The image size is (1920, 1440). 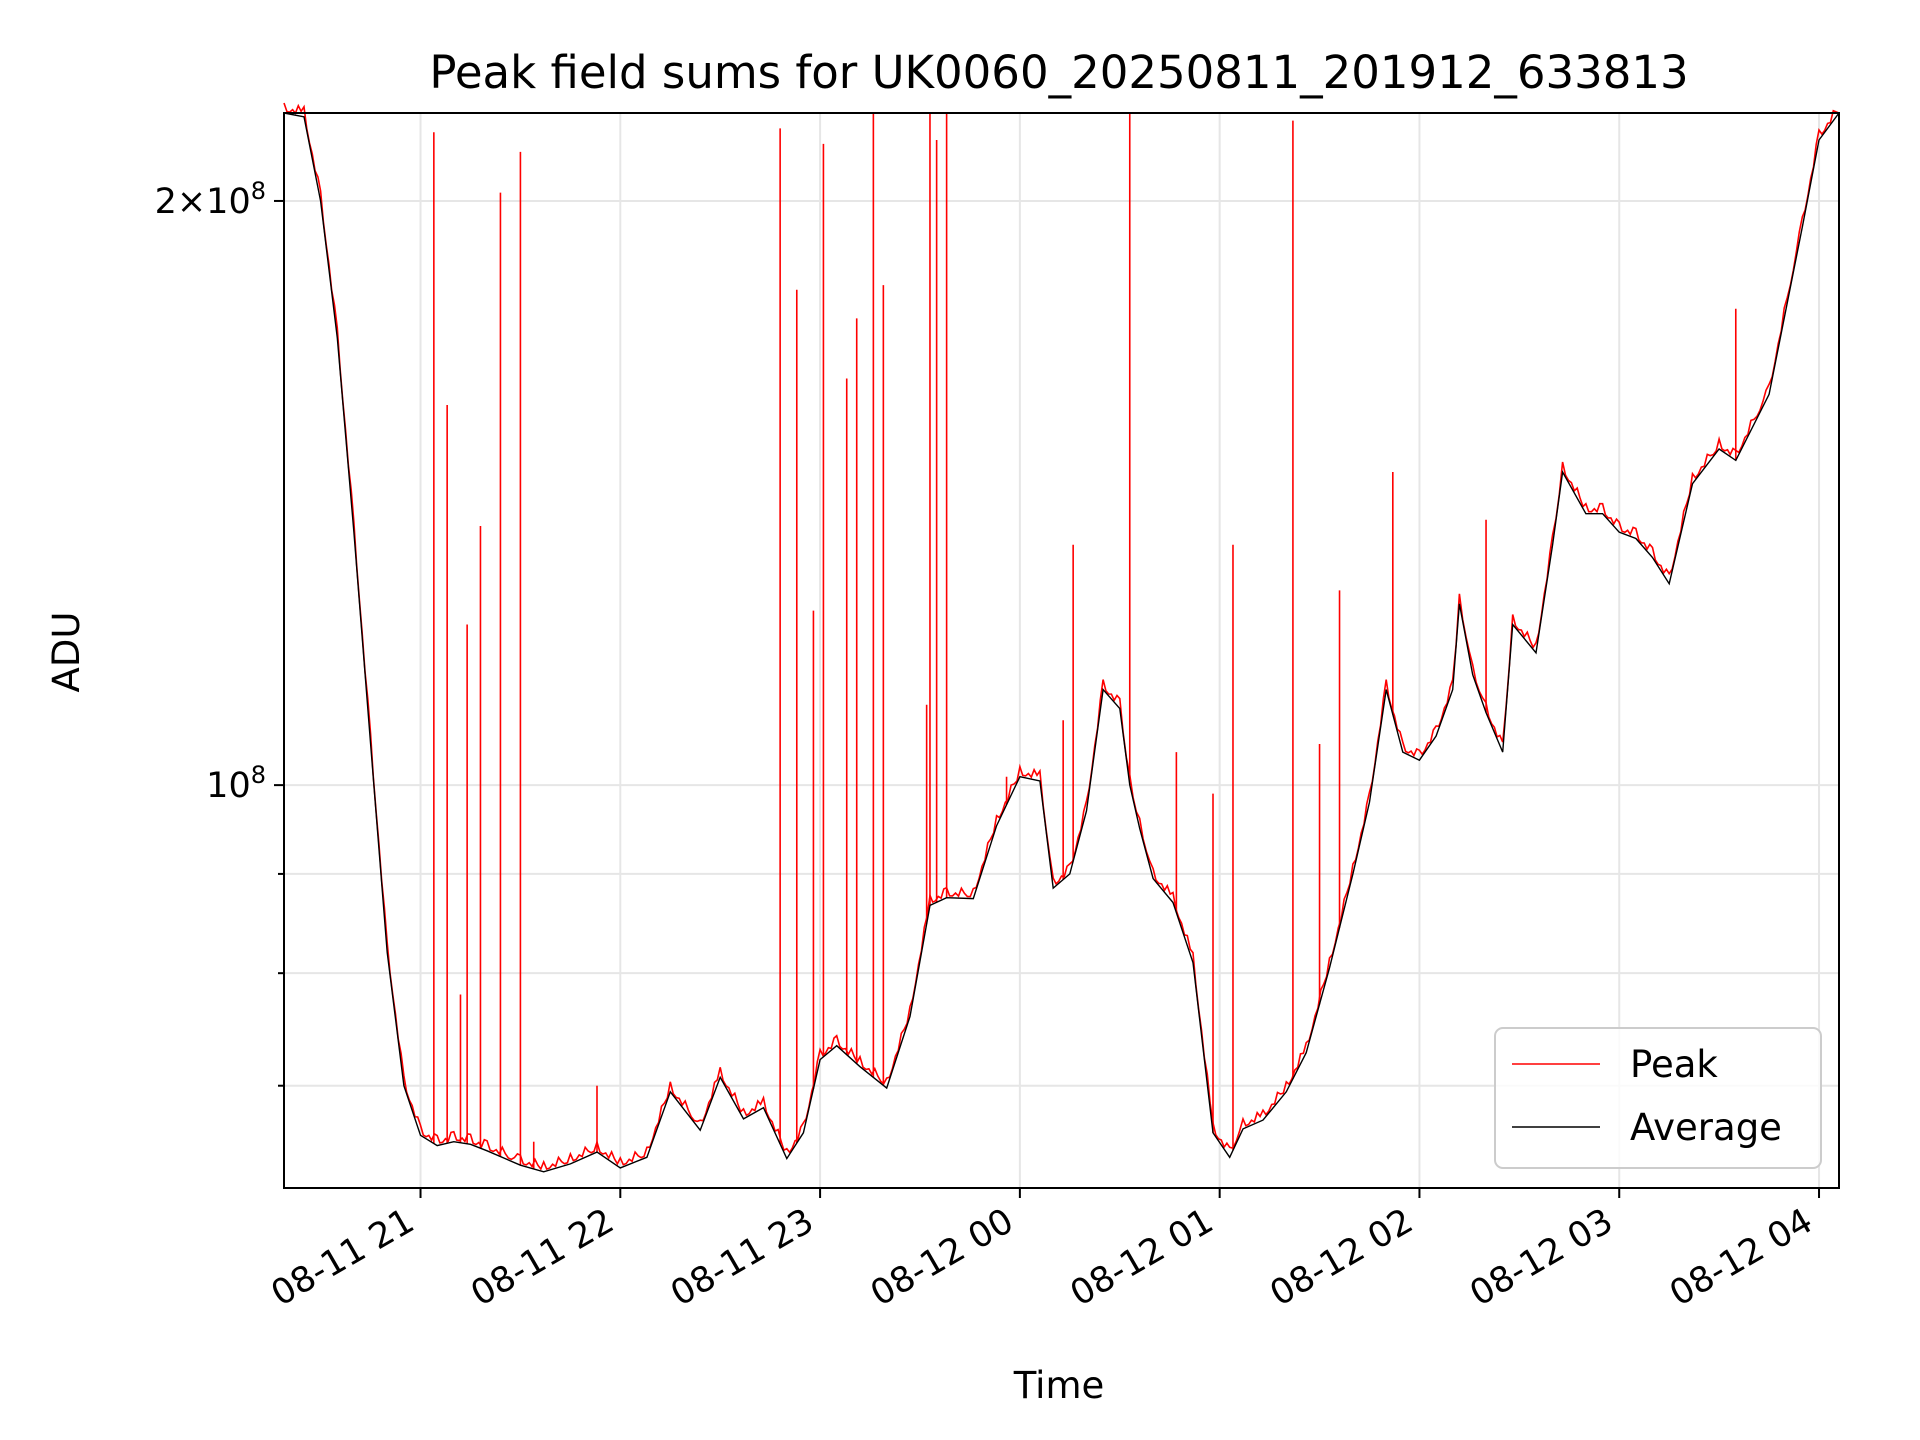 I want to click on x-axis-label: Time, so click(x=1059, y=1385).